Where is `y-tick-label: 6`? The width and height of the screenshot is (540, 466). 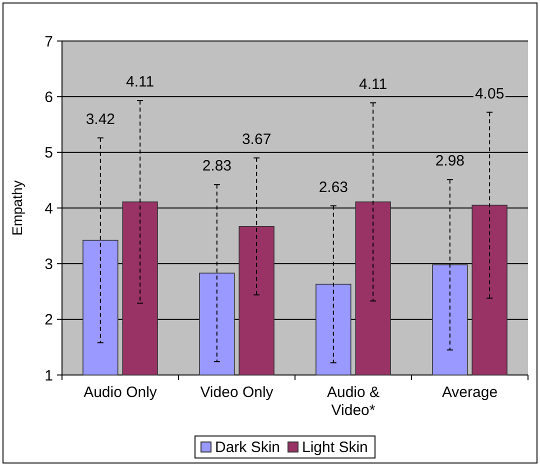
y-tick-label: 6 is located at coordinates (48, 97).